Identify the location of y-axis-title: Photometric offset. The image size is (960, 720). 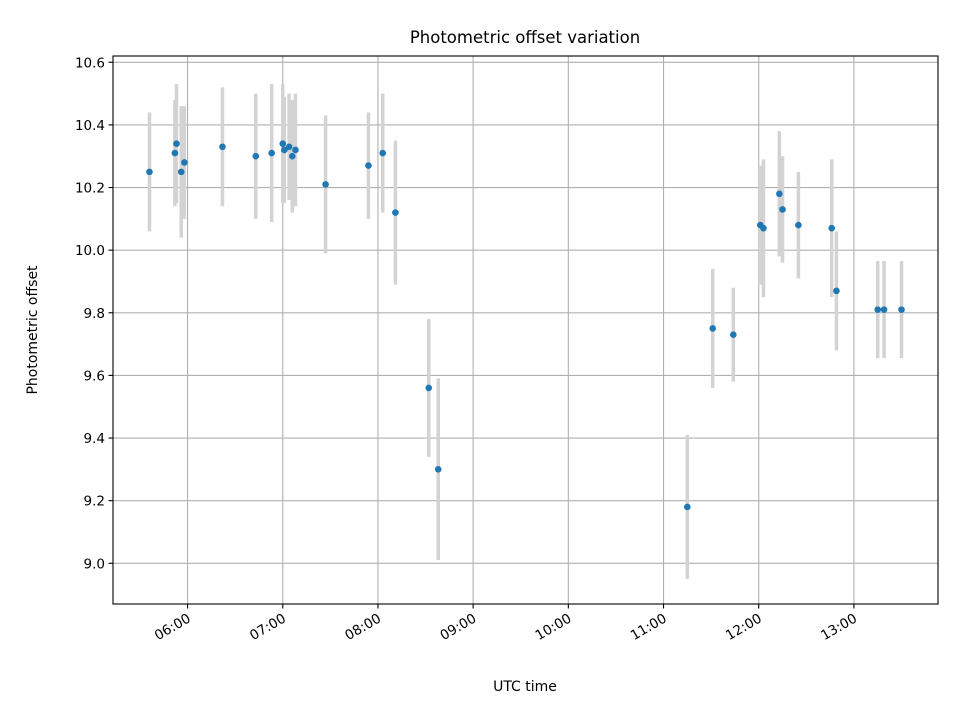
(33, 330).